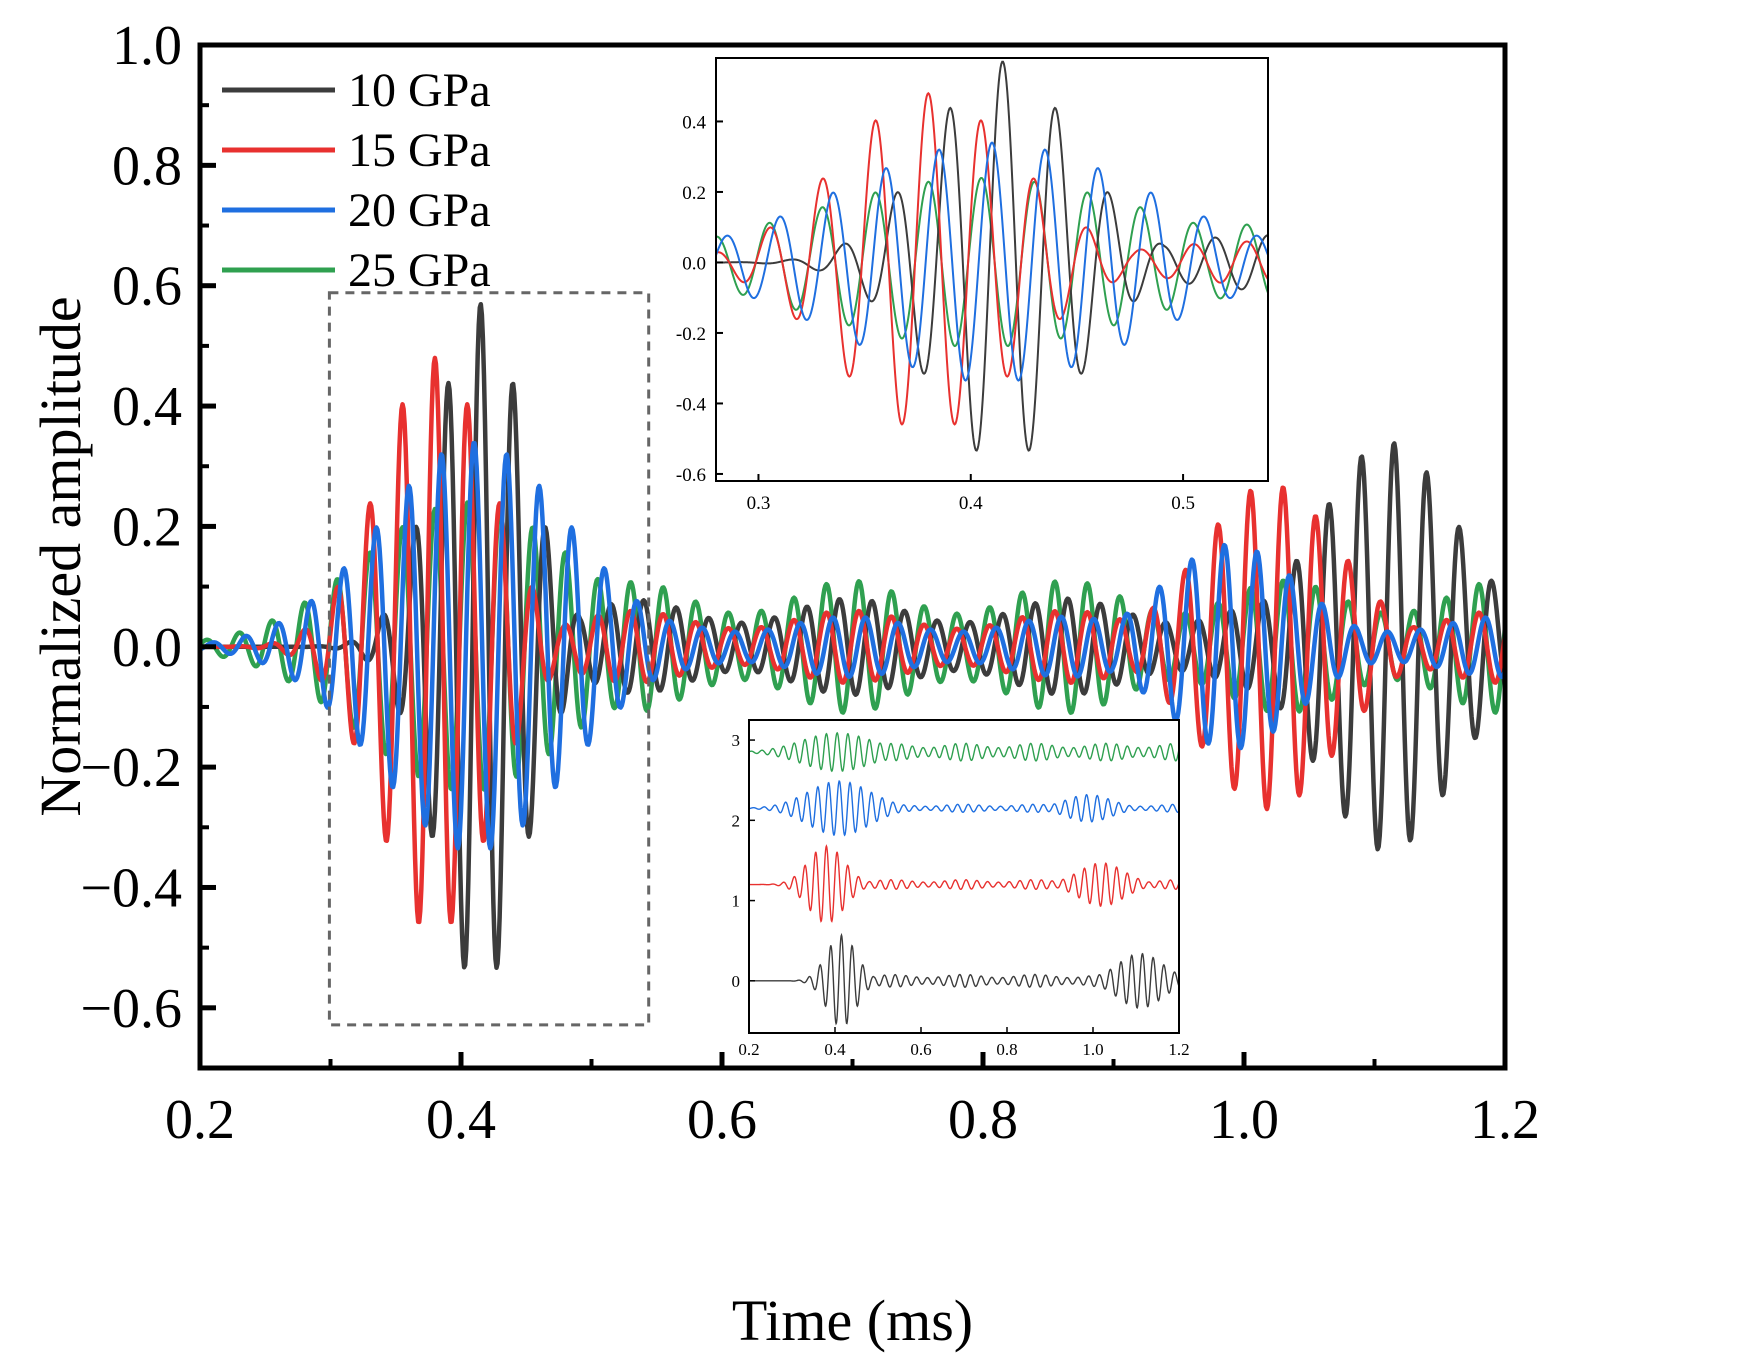 The image size is (1738, 1359). I want to click on legend-label: 20 GPa, so click(419, 210).